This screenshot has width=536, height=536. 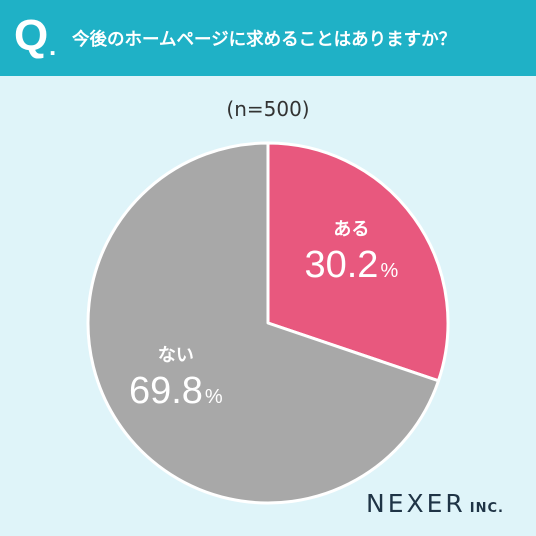 I want to click on brand-suffix: INC., so click(x=486, y=508).